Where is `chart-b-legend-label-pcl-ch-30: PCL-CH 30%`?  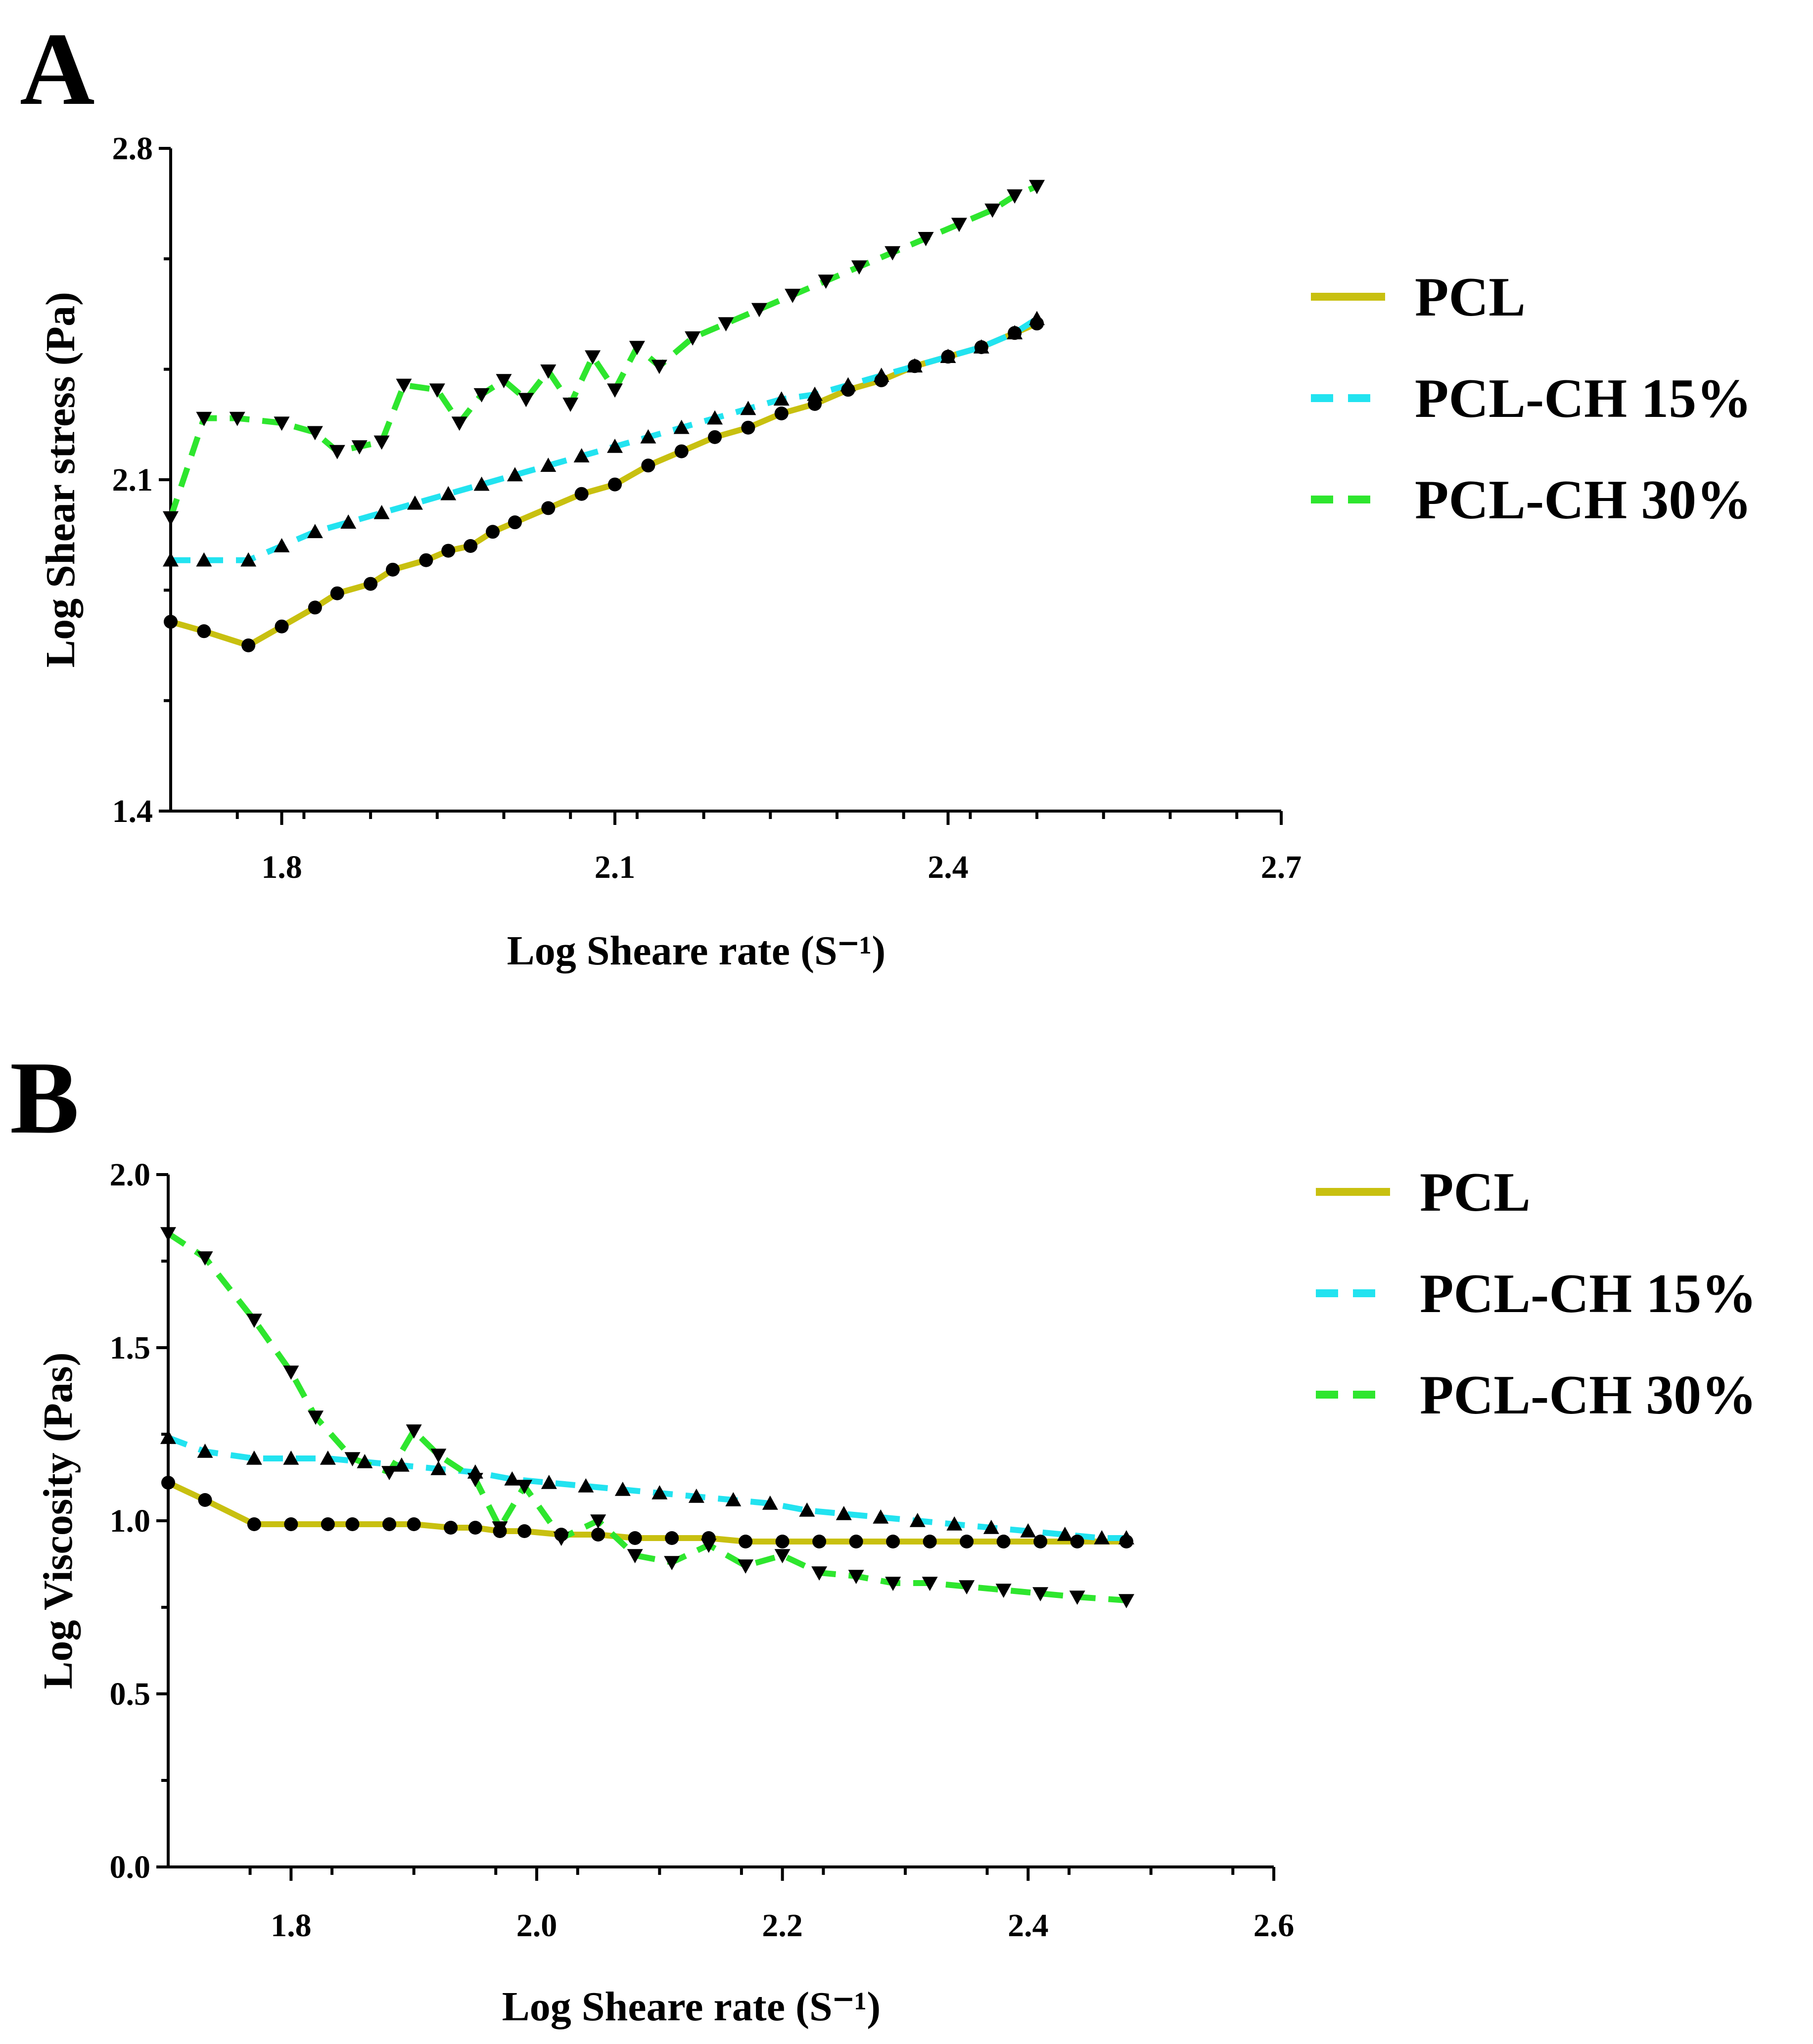
chart-b-legend-label-pcl-ch-30: PCL-CH 30% is located at coordinates (1588, 1395).